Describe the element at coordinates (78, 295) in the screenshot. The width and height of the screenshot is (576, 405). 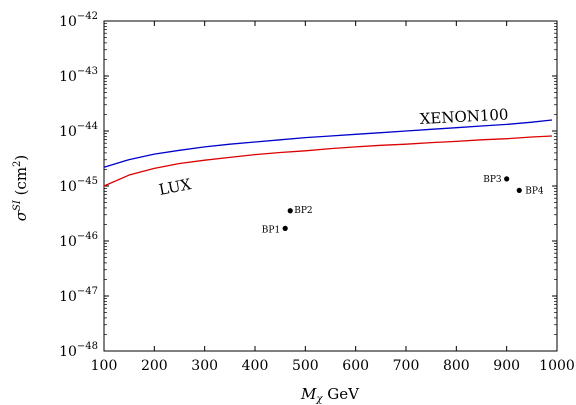
I see `y-tick-label: 10−47` at that location.